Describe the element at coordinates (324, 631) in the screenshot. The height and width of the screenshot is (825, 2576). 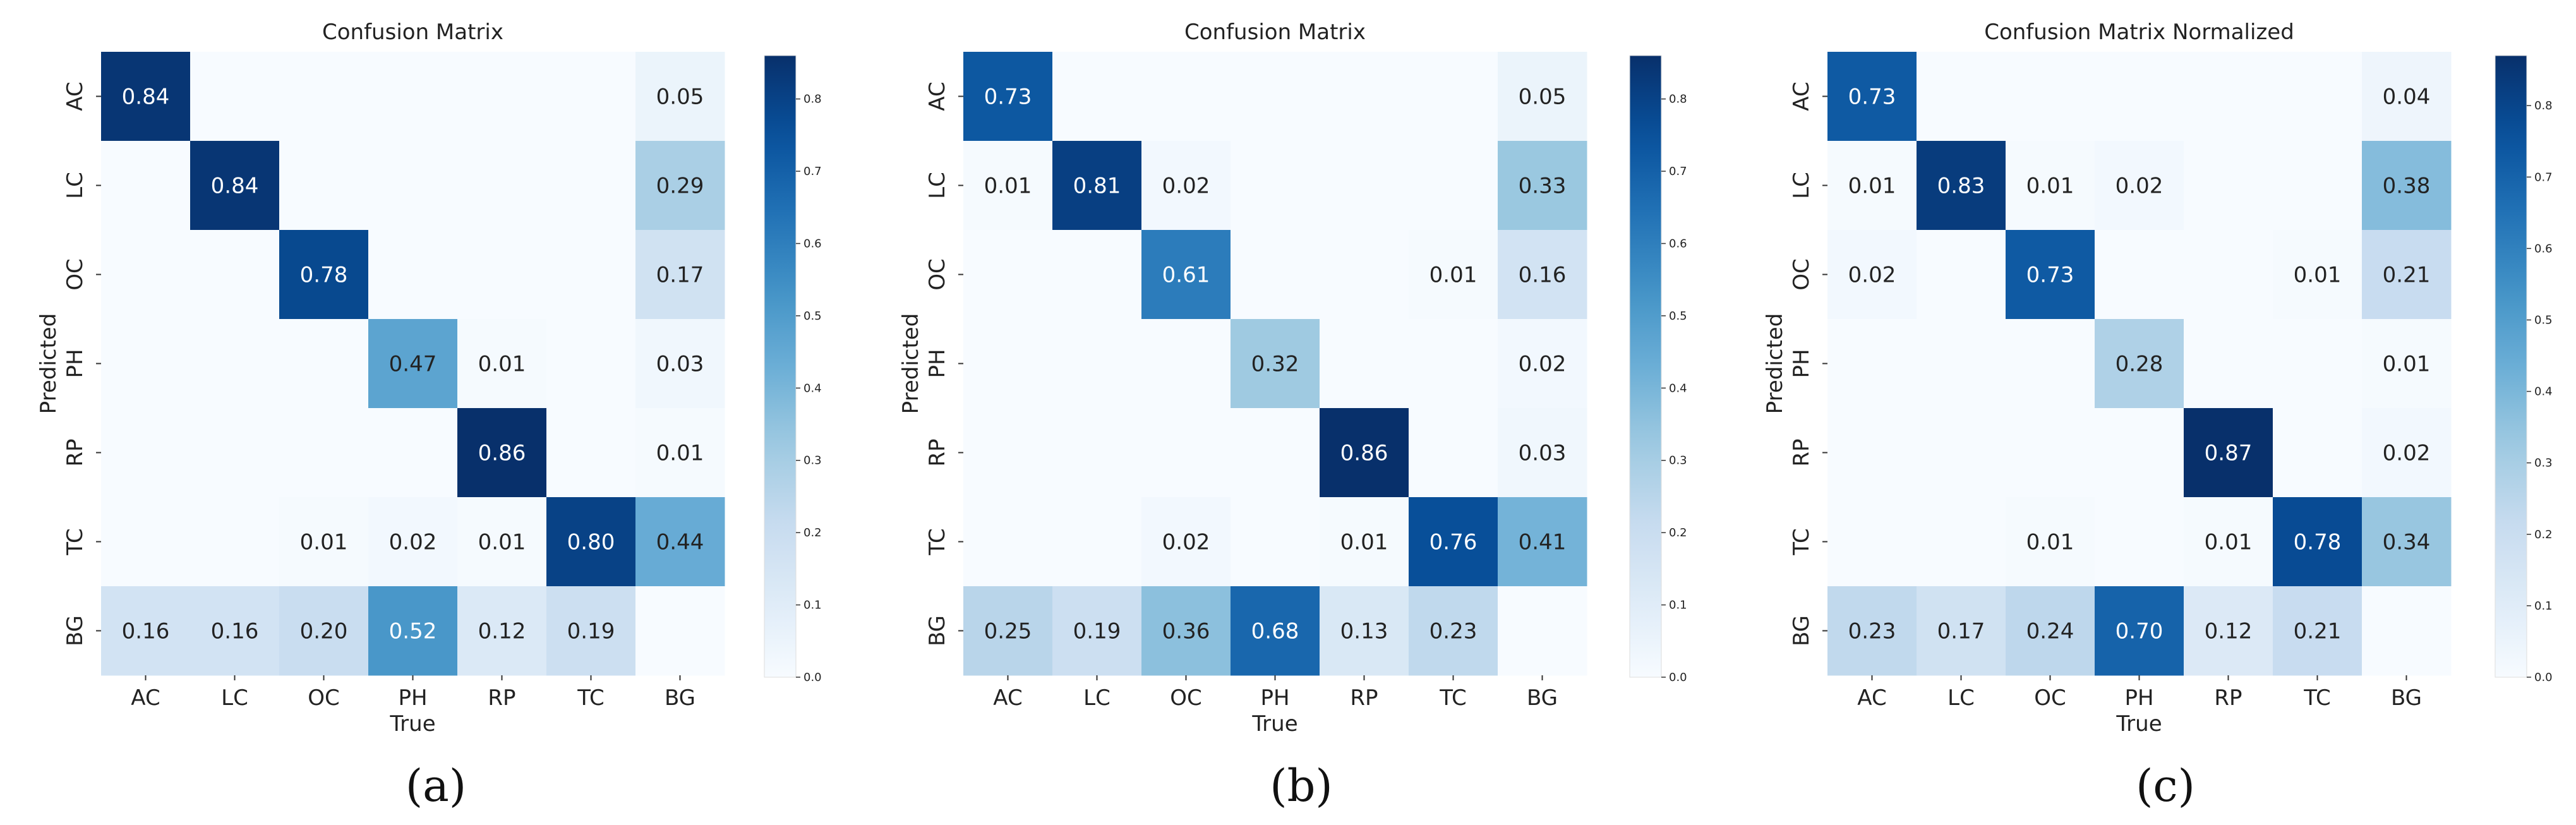
I see `heatmap-cell-BG-OC` at that location.